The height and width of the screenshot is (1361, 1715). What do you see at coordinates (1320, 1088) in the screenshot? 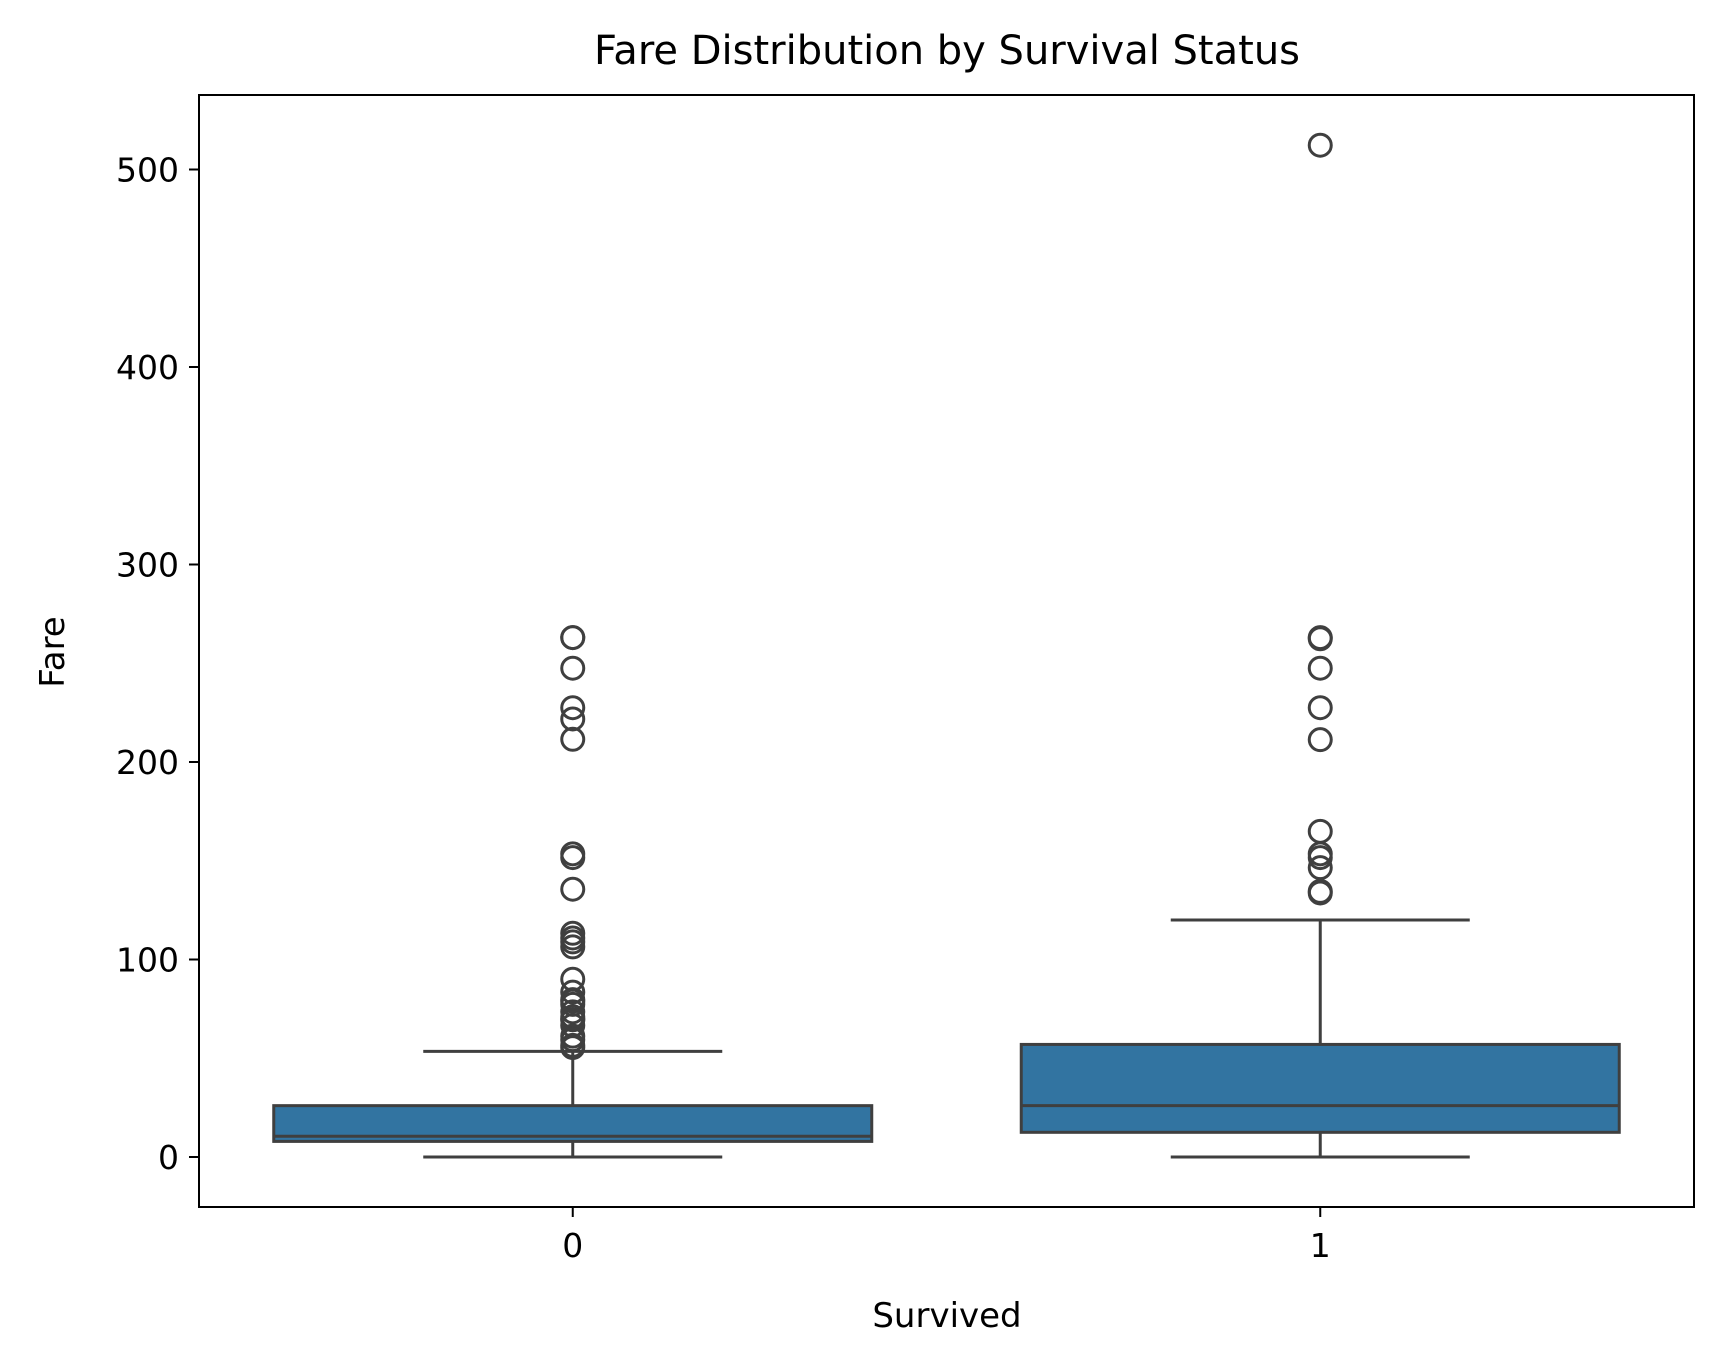
I see `iqr-box` at bounding box center [1320, 1088].